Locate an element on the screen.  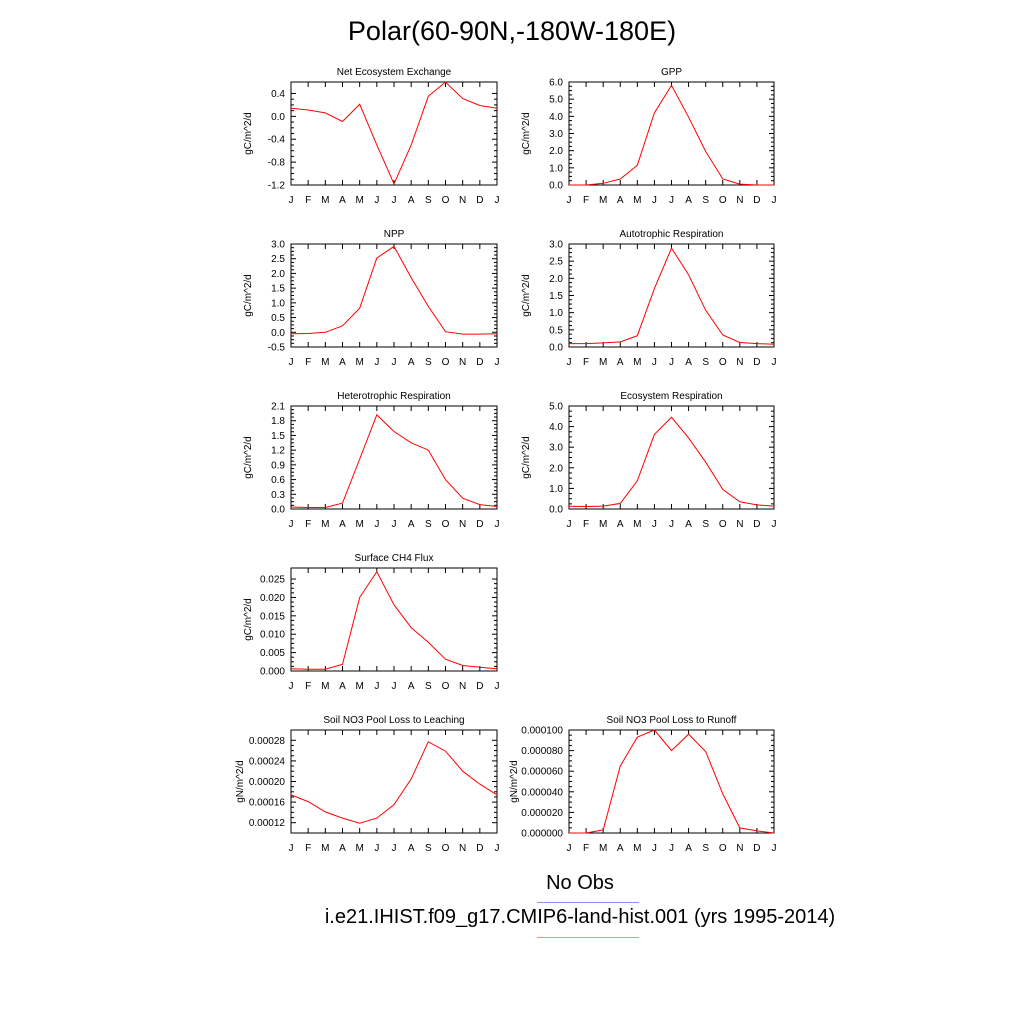
y-tick-label: 6.0 is located at coordinates (556, 83).